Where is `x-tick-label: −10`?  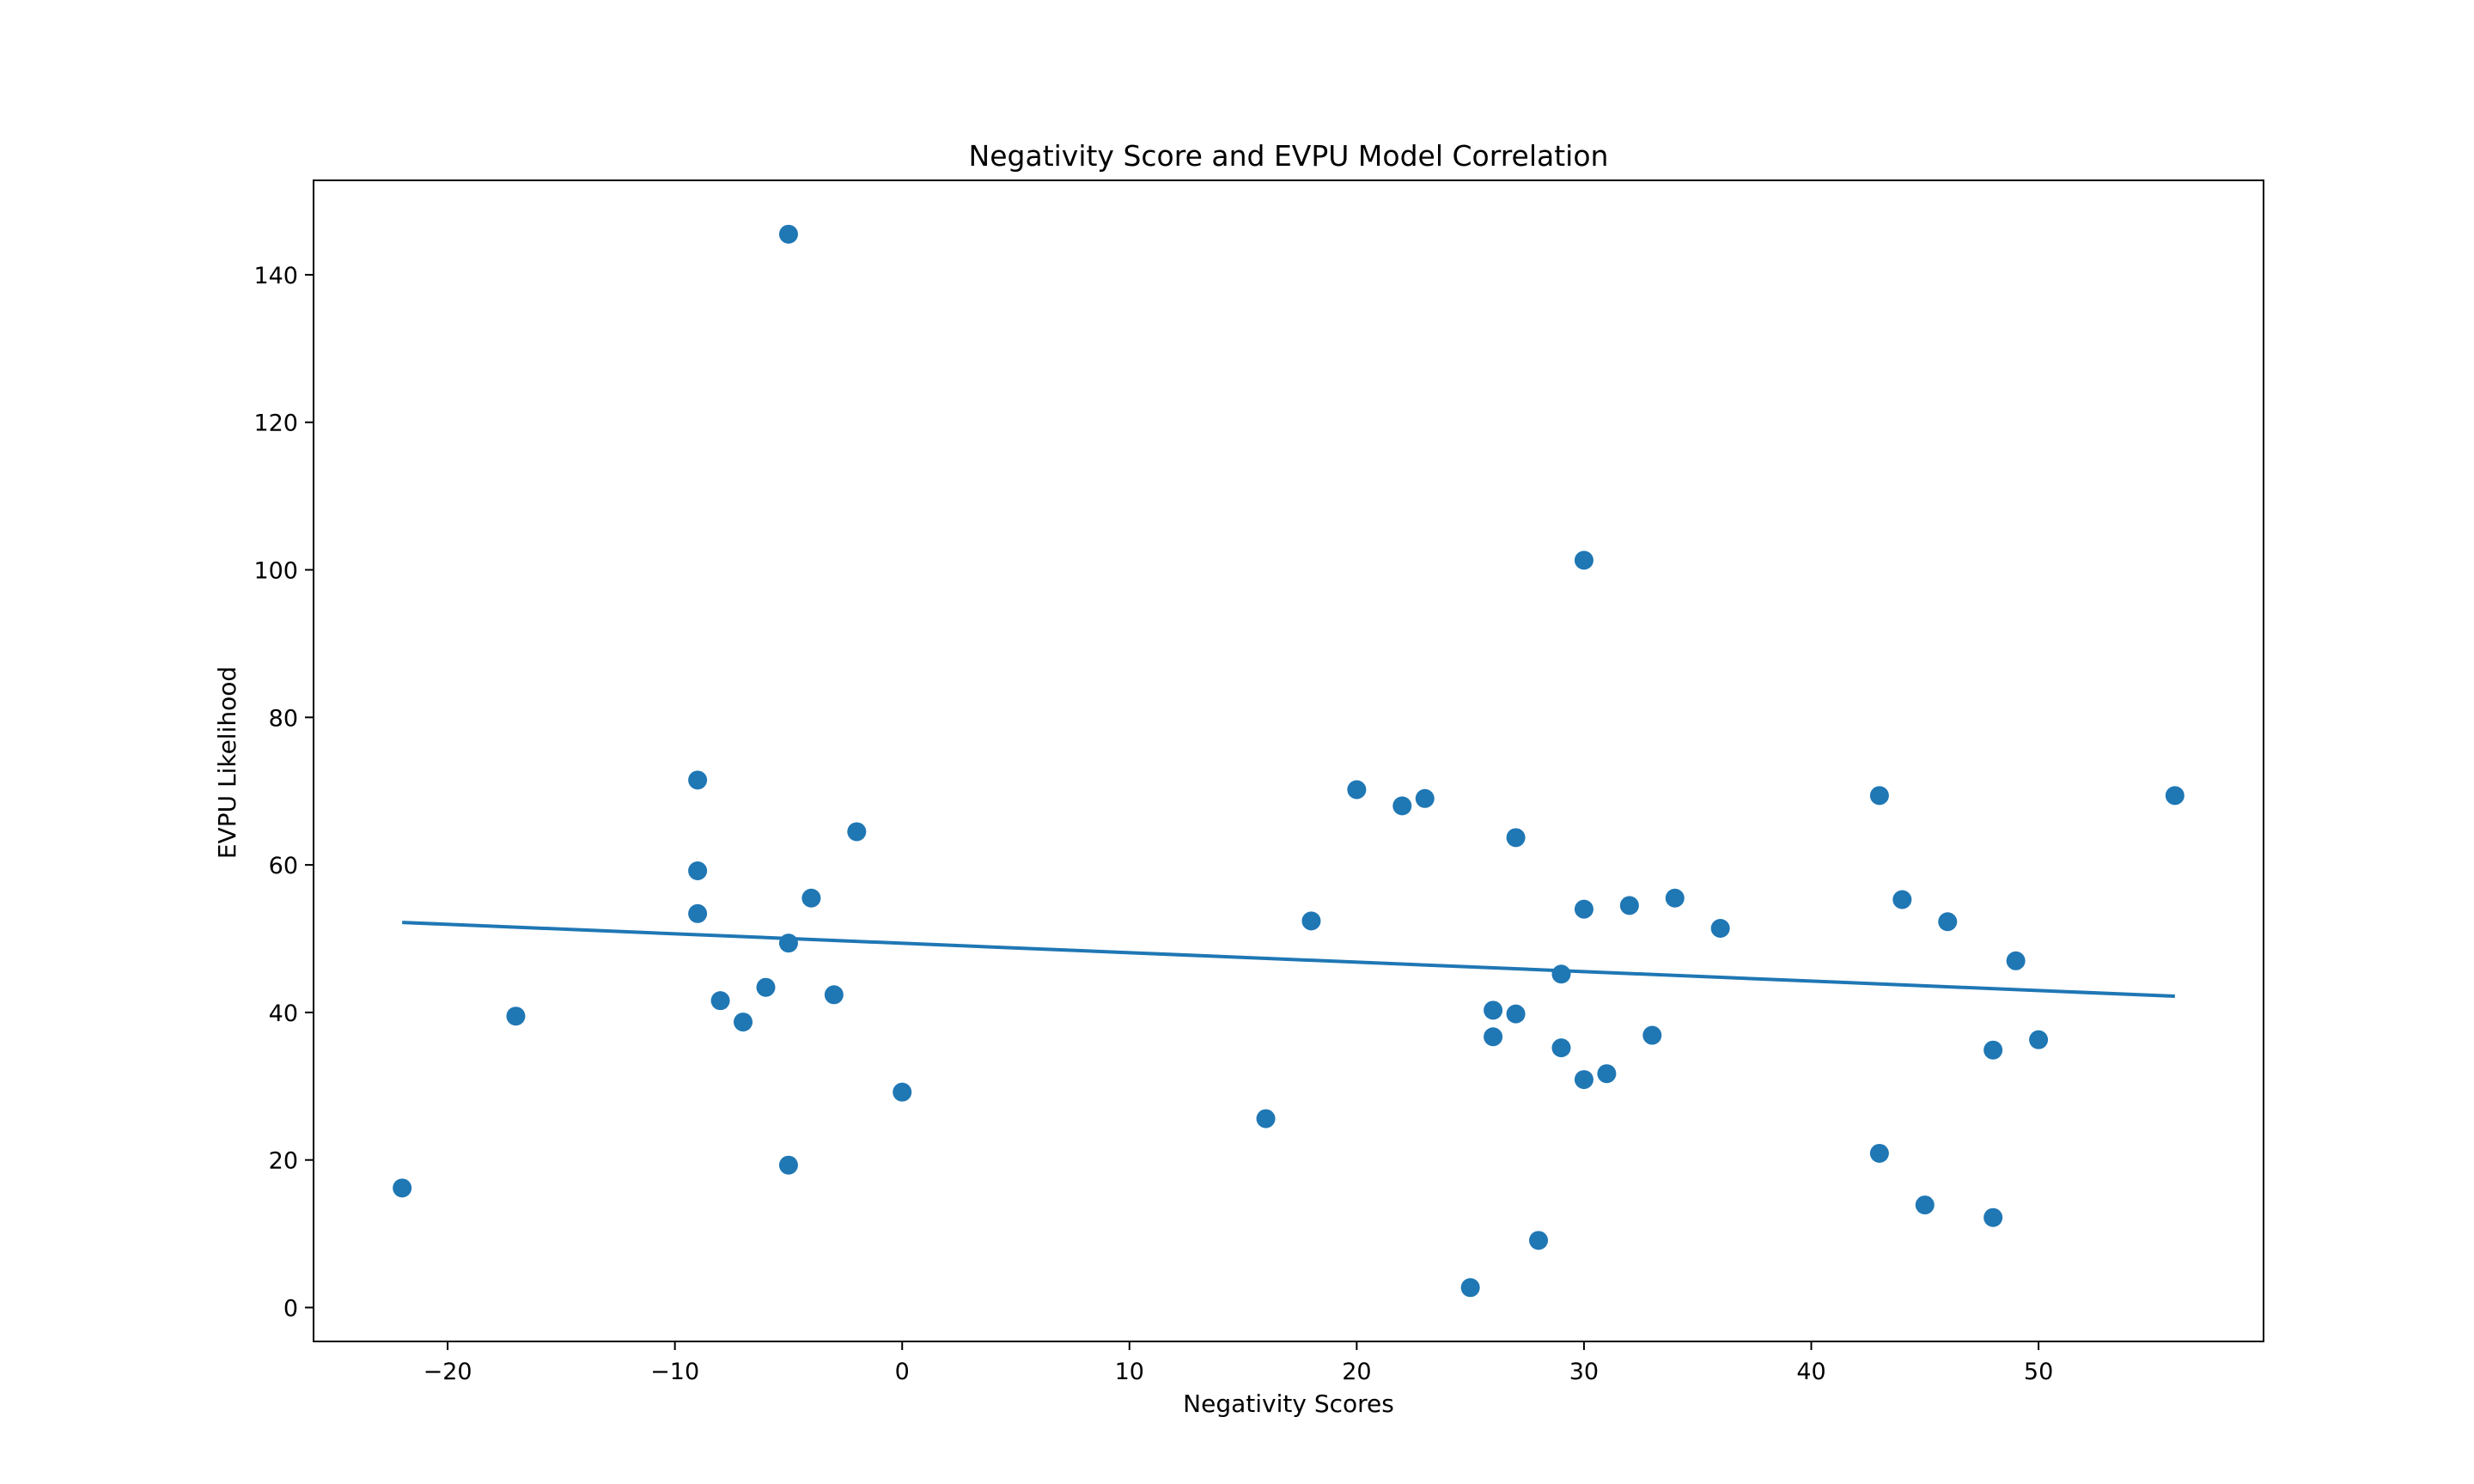
x-tick-label: −10 is located at coordinates (674, 1372).